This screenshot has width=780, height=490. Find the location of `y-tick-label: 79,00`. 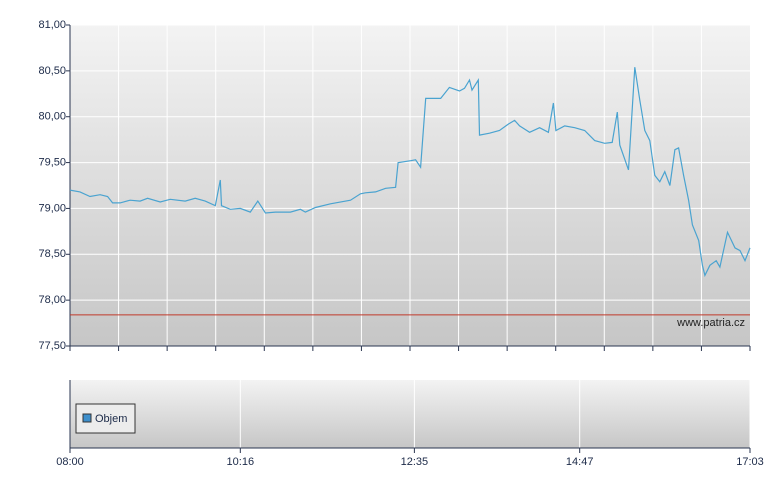

y-tick-label: 79,00 is located at coordinates (52, 208).